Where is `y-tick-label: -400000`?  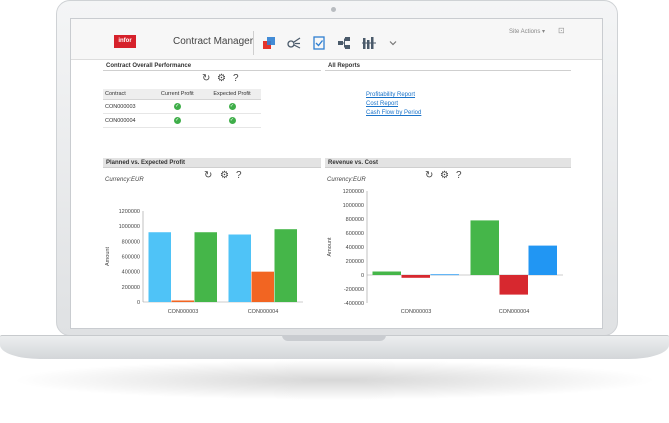 y-tick-label: -400000 is located at coordinates (354, 304).